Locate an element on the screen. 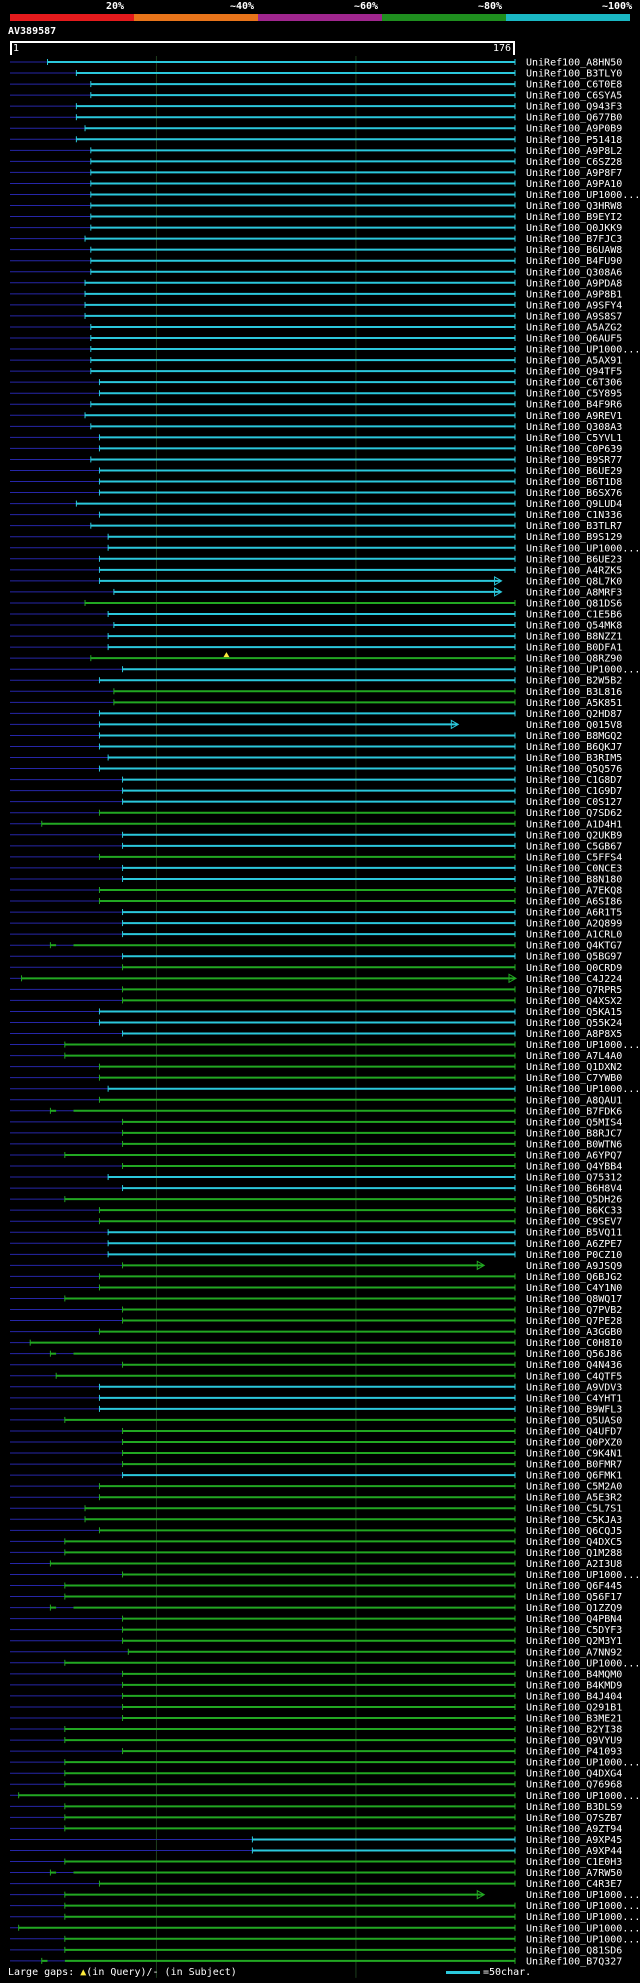 Image resolution: width=640 pixels, height=1983 pixels. hit-label: UniRef100_C5M2A0 is located at coordinates (574, 1487).